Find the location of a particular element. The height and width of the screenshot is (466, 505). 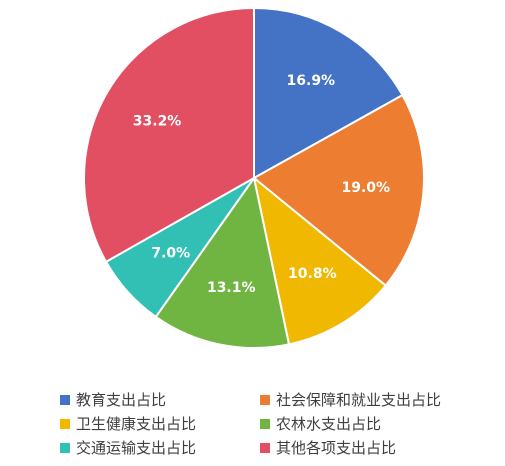

pie-data-label-1: 19.0% is located at coordinates (365, 188).